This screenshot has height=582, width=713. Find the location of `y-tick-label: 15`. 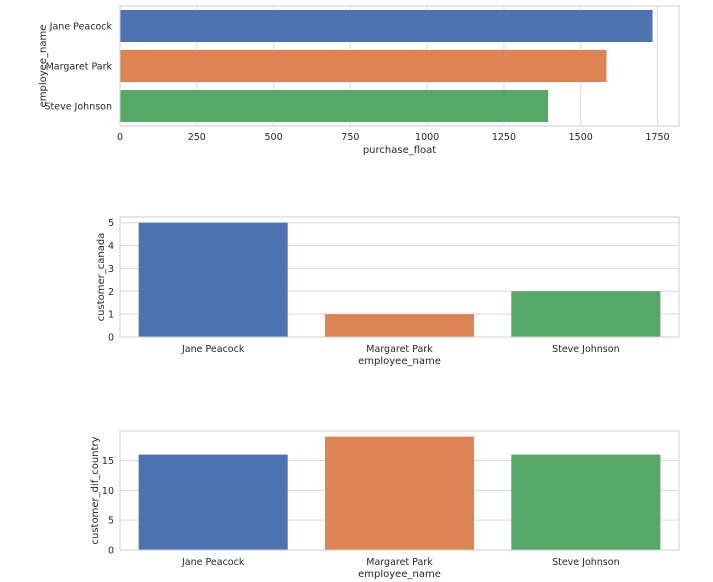

y-tick-label: 15 is located at coordinates (108, 461).